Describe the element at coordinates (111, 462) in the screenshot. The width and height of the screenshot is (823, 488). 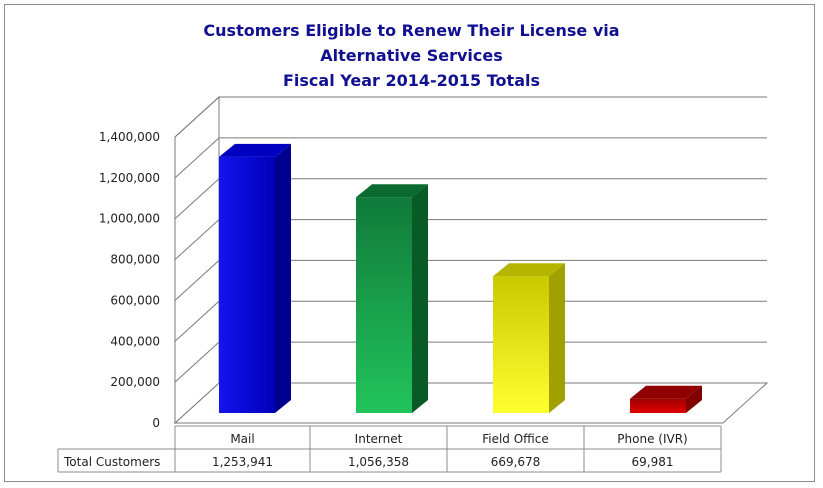
I see `table-row-label: Total Customers` at that location.